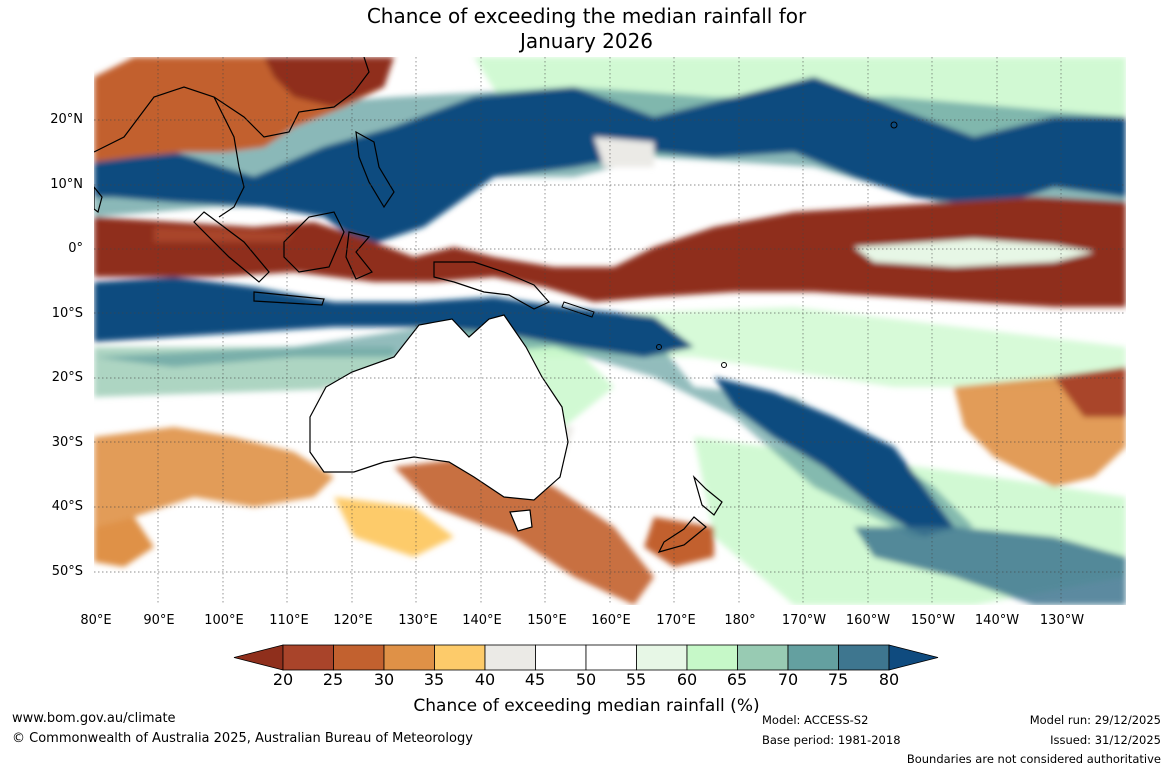 The image size is (1173, 770). What do you see at coordinates (96, 620) in the screenshot?
I see `lon-label-80e: 80°E` at bounding box center [96, 620].